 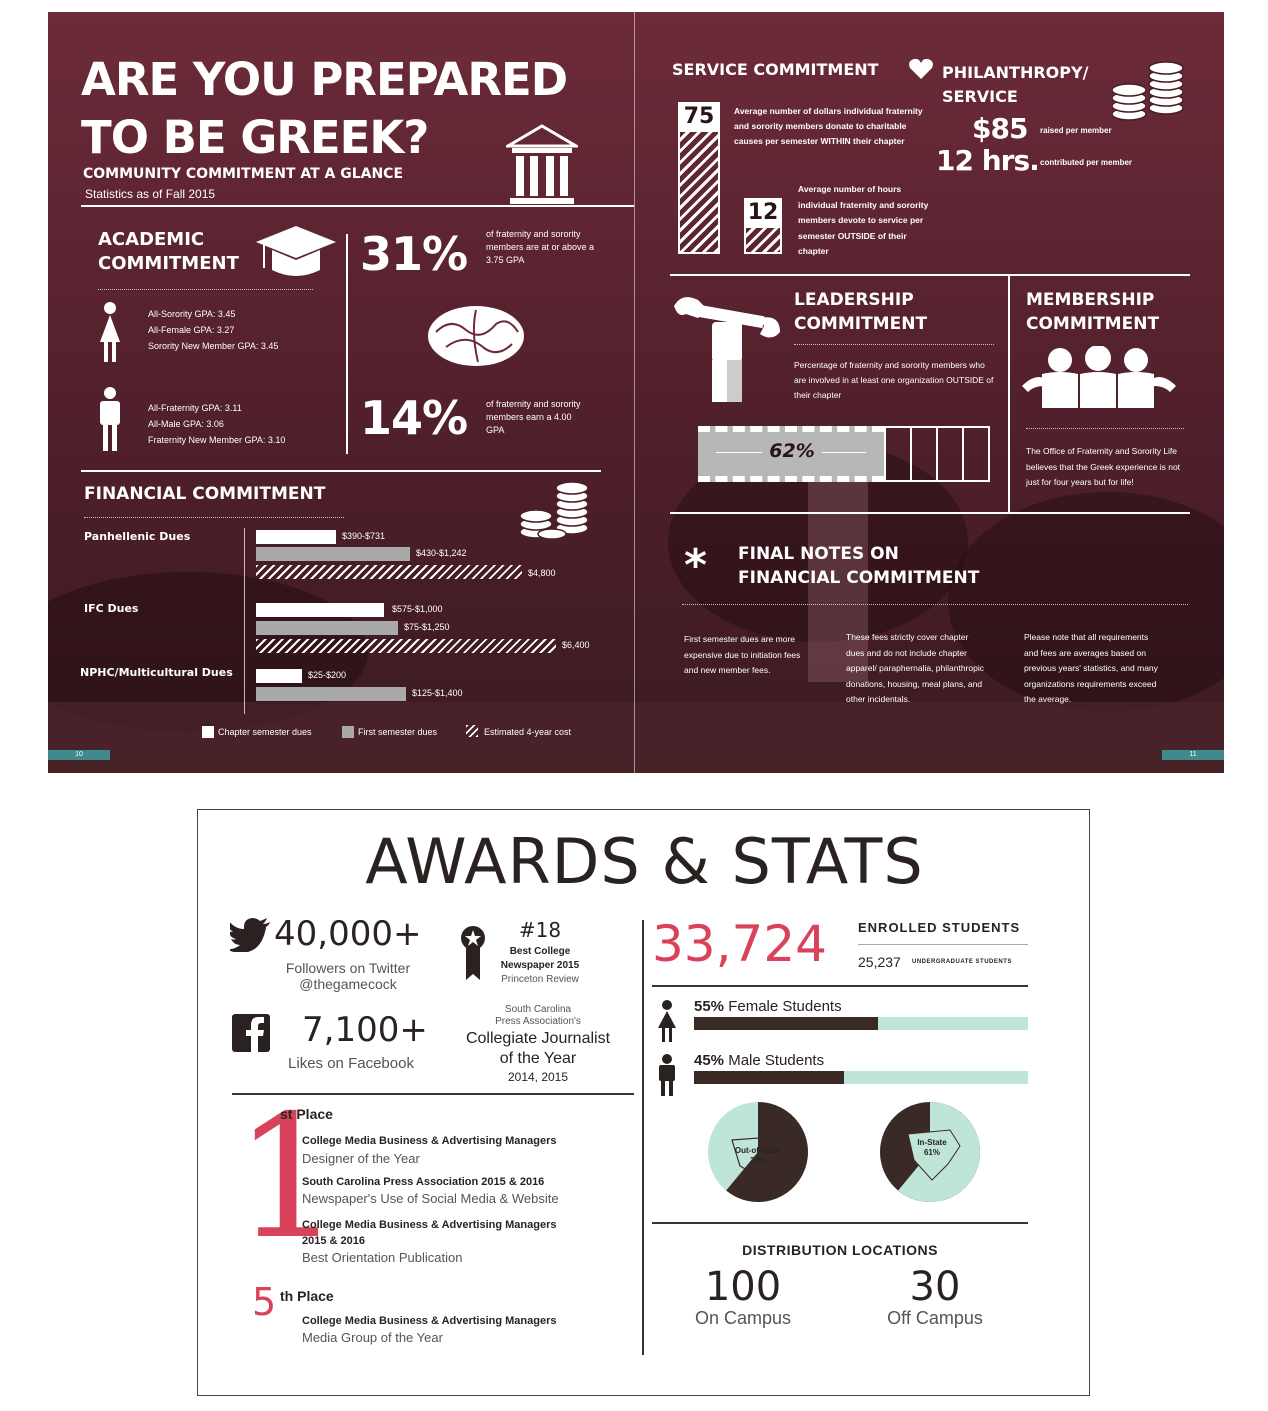 What do you see at coordinates (348, 968) in the screenshot?
I see `twitter-label: Followers on Twitter` at bounding box center [348, 968].